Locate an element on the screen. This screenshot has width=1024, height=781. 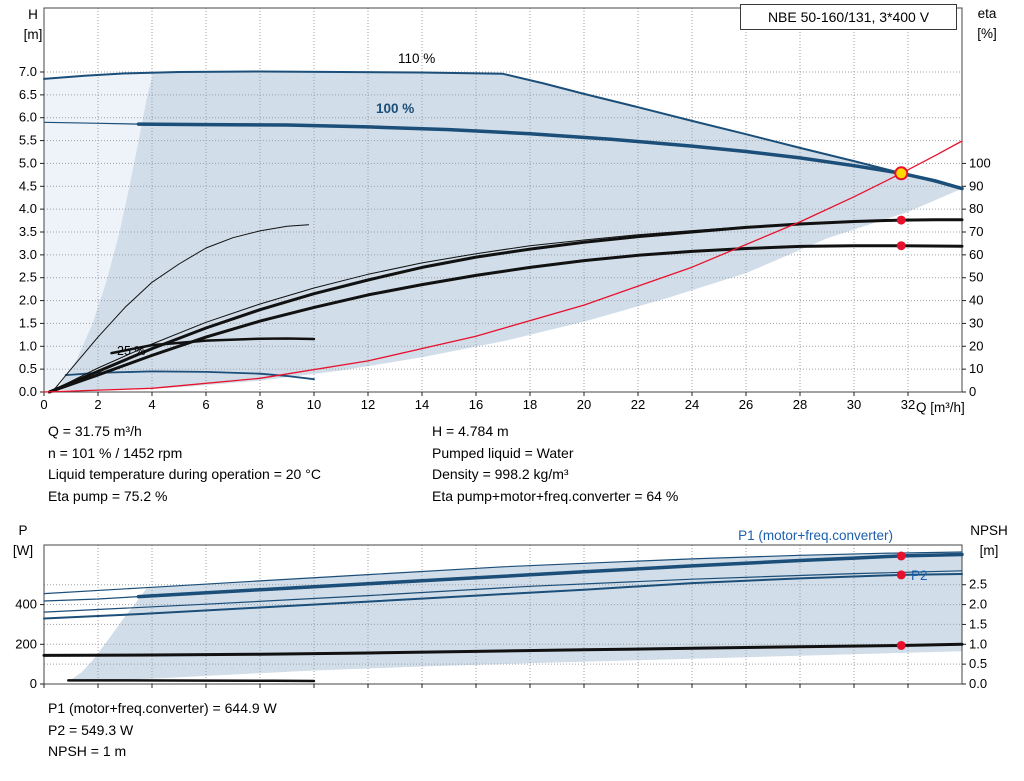
y-right-tick-label: 0 is located at coordinates (972, 391).